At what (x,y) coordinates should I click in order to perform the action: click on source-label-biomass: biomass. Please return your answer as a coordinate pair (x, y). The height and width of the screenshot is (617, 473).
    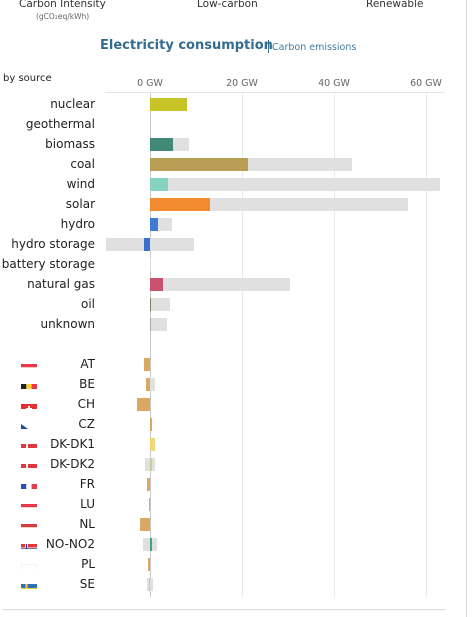
    Looking at the image, I should click on (70, 144).